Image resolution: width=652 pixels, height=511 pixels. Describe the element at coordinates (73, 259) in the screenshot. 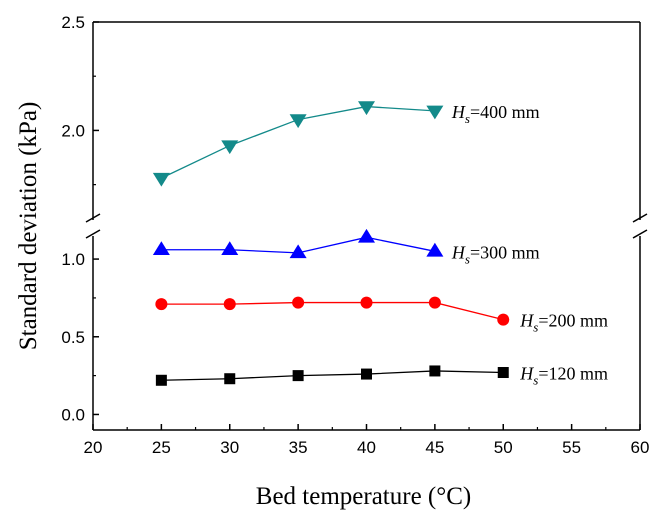

I see `y-tick-label: 1.0` at that location.